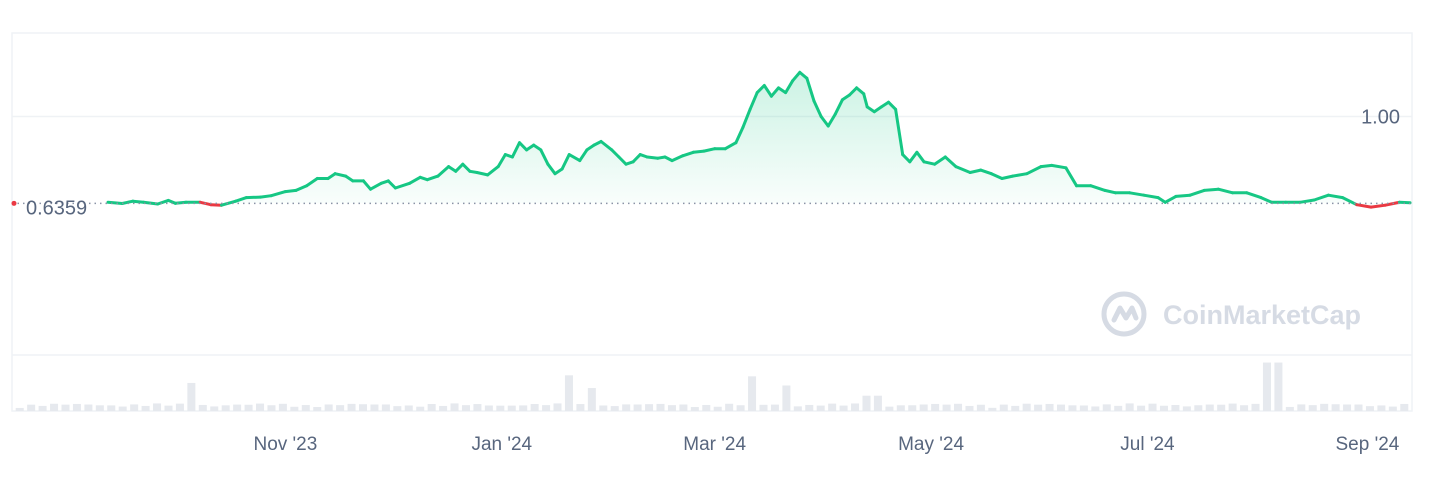 This screenshot has width=1440, height=496. I want to click on coinmarketcap-logo-icon, so click(1124, 314).